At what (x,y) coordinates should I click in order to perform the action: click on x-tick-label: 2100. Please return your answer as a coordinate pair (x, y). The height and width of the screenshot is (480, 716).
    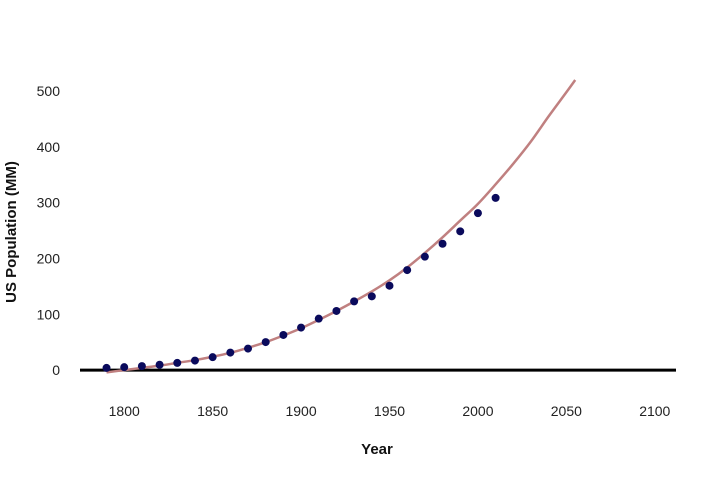
    Looking at the image, I should click on (654, 411).